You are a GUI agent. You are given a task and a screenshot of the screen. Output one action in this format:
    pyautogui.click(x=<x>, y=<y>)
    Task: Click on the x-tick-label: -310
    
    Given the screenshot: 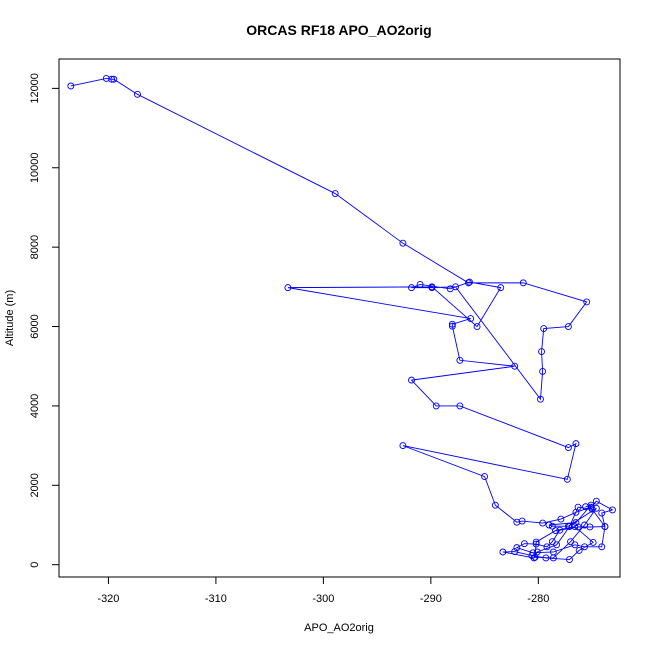 What is the action you would take?
    pyautogui.click(x=216, y=599)
    